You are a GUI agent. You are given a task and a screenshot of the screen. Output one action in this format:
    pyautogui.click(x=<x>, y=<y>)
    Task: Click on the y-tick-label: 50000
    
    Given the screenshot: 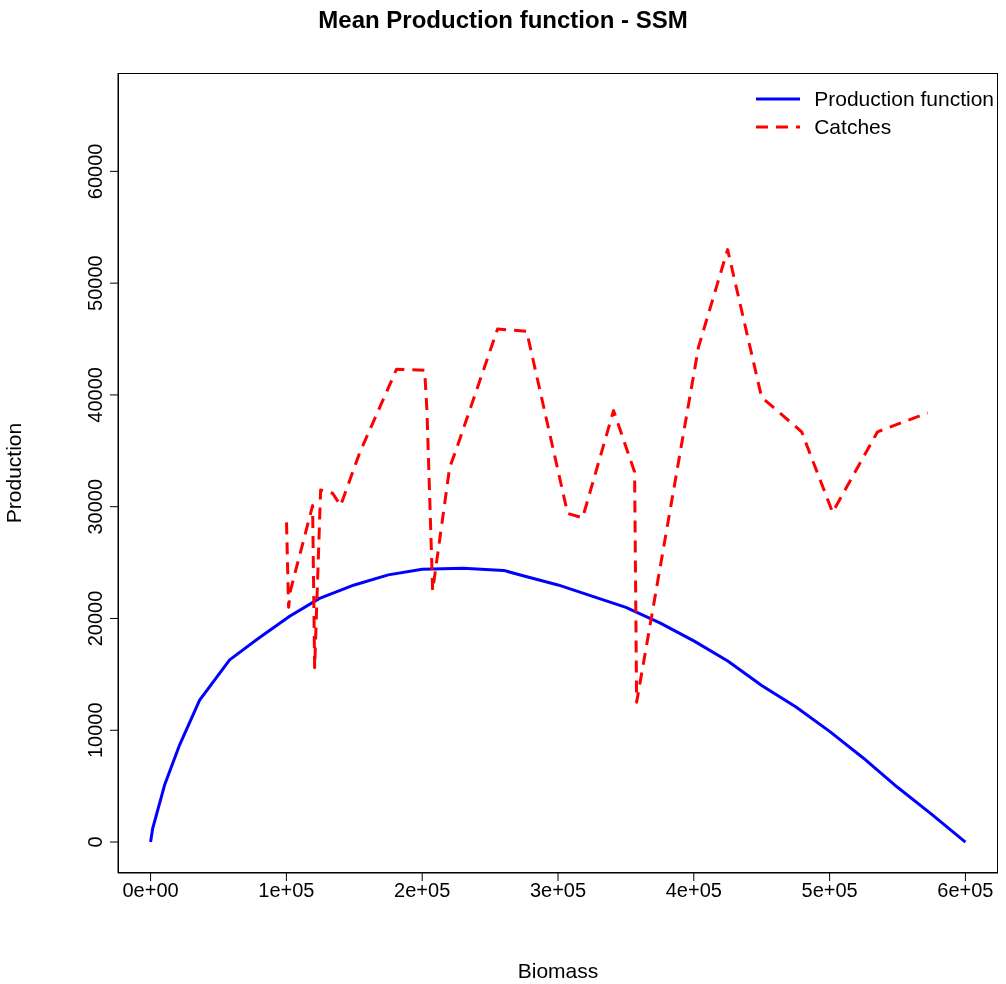 What is the action you would take?
    pyautogui.click(x=95, y=283)
    